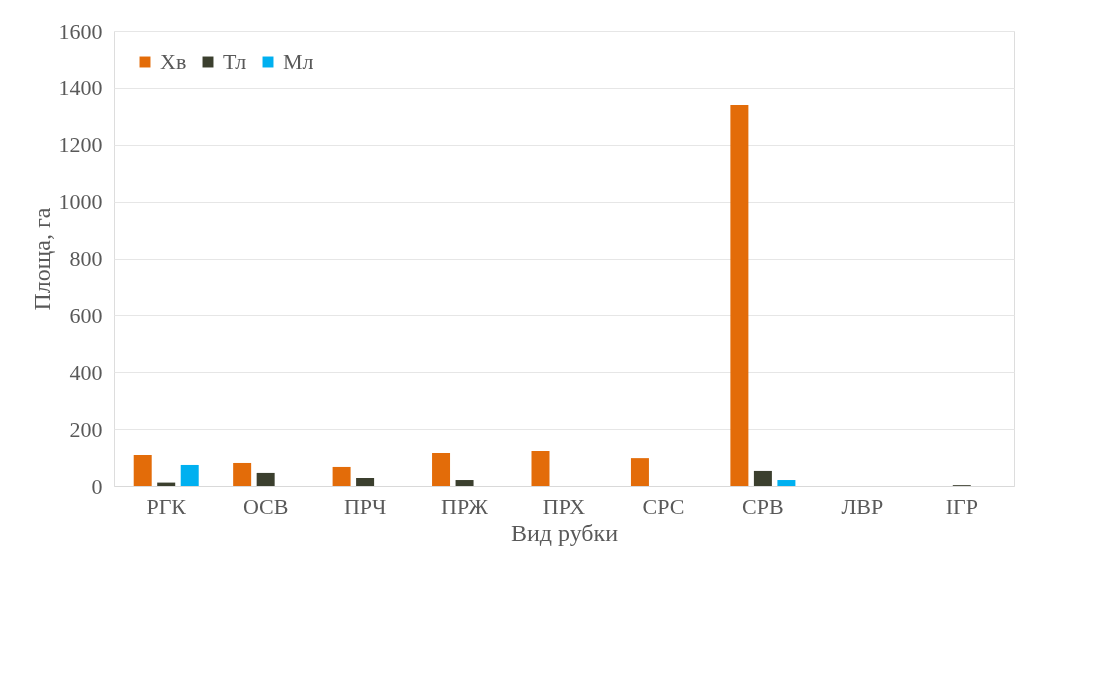  What do you see at coordinates (763, 506) in the screenshot?
I see `x-tick-label: СРВ` at bounding box center [763, 506].